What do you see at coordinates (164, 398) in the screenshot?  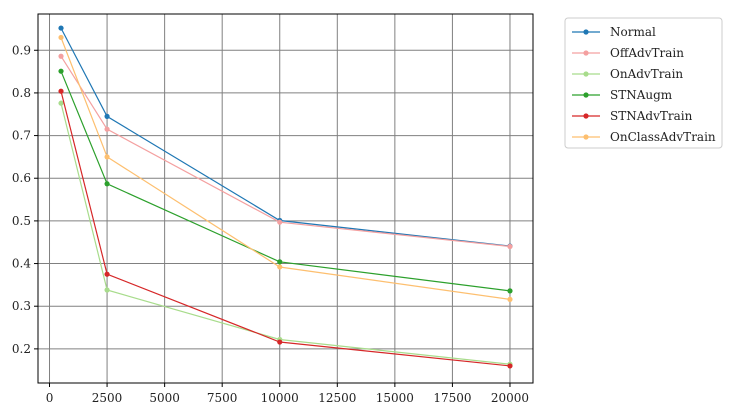 I see `x-tick-label: 5000` at bounding box center [164, 398].